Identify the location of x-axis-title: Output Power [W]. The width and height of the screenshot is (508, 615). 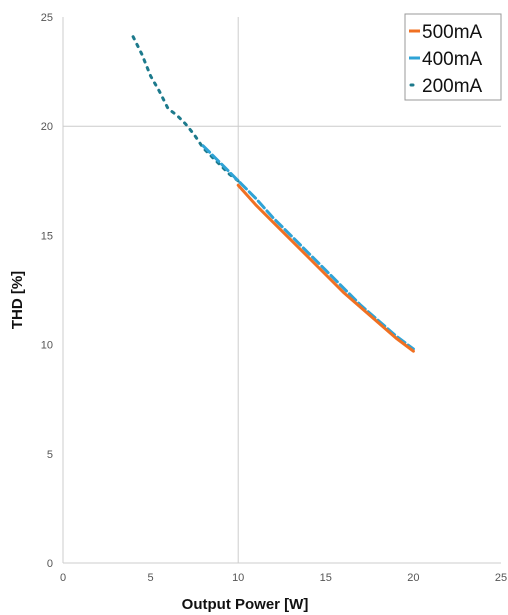
(245, 604).